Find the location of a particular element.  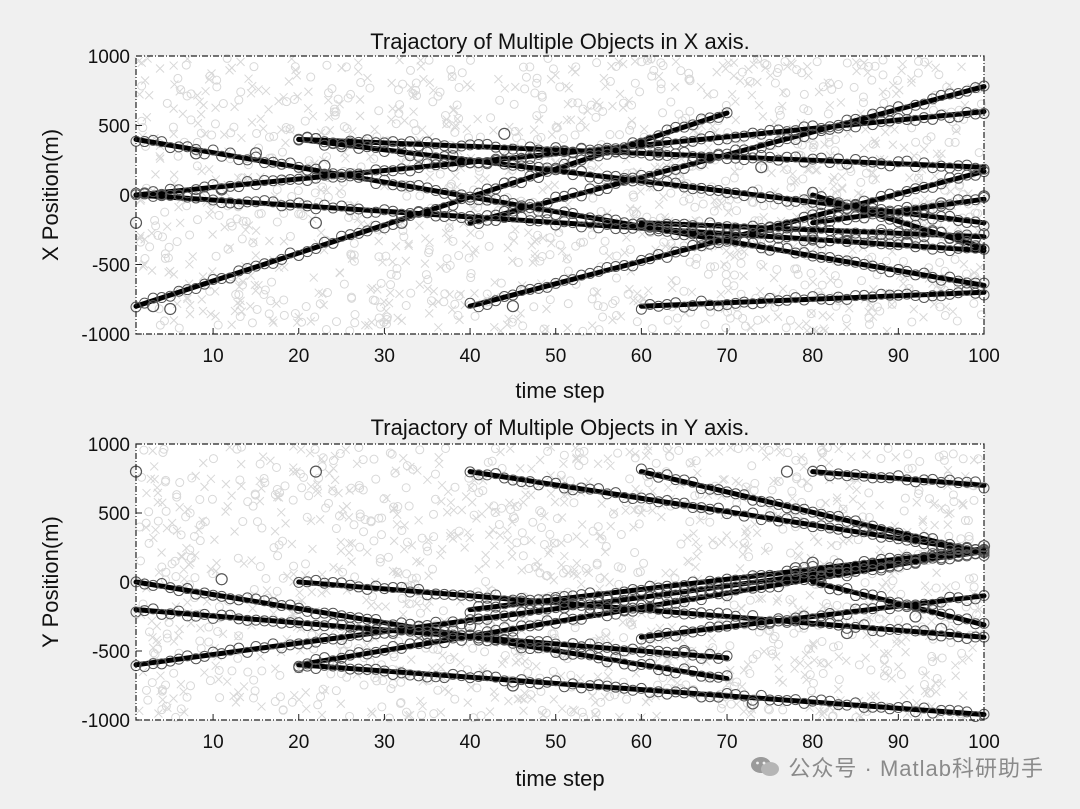

xtick-label: 100 is located at coordinates (984, 356).